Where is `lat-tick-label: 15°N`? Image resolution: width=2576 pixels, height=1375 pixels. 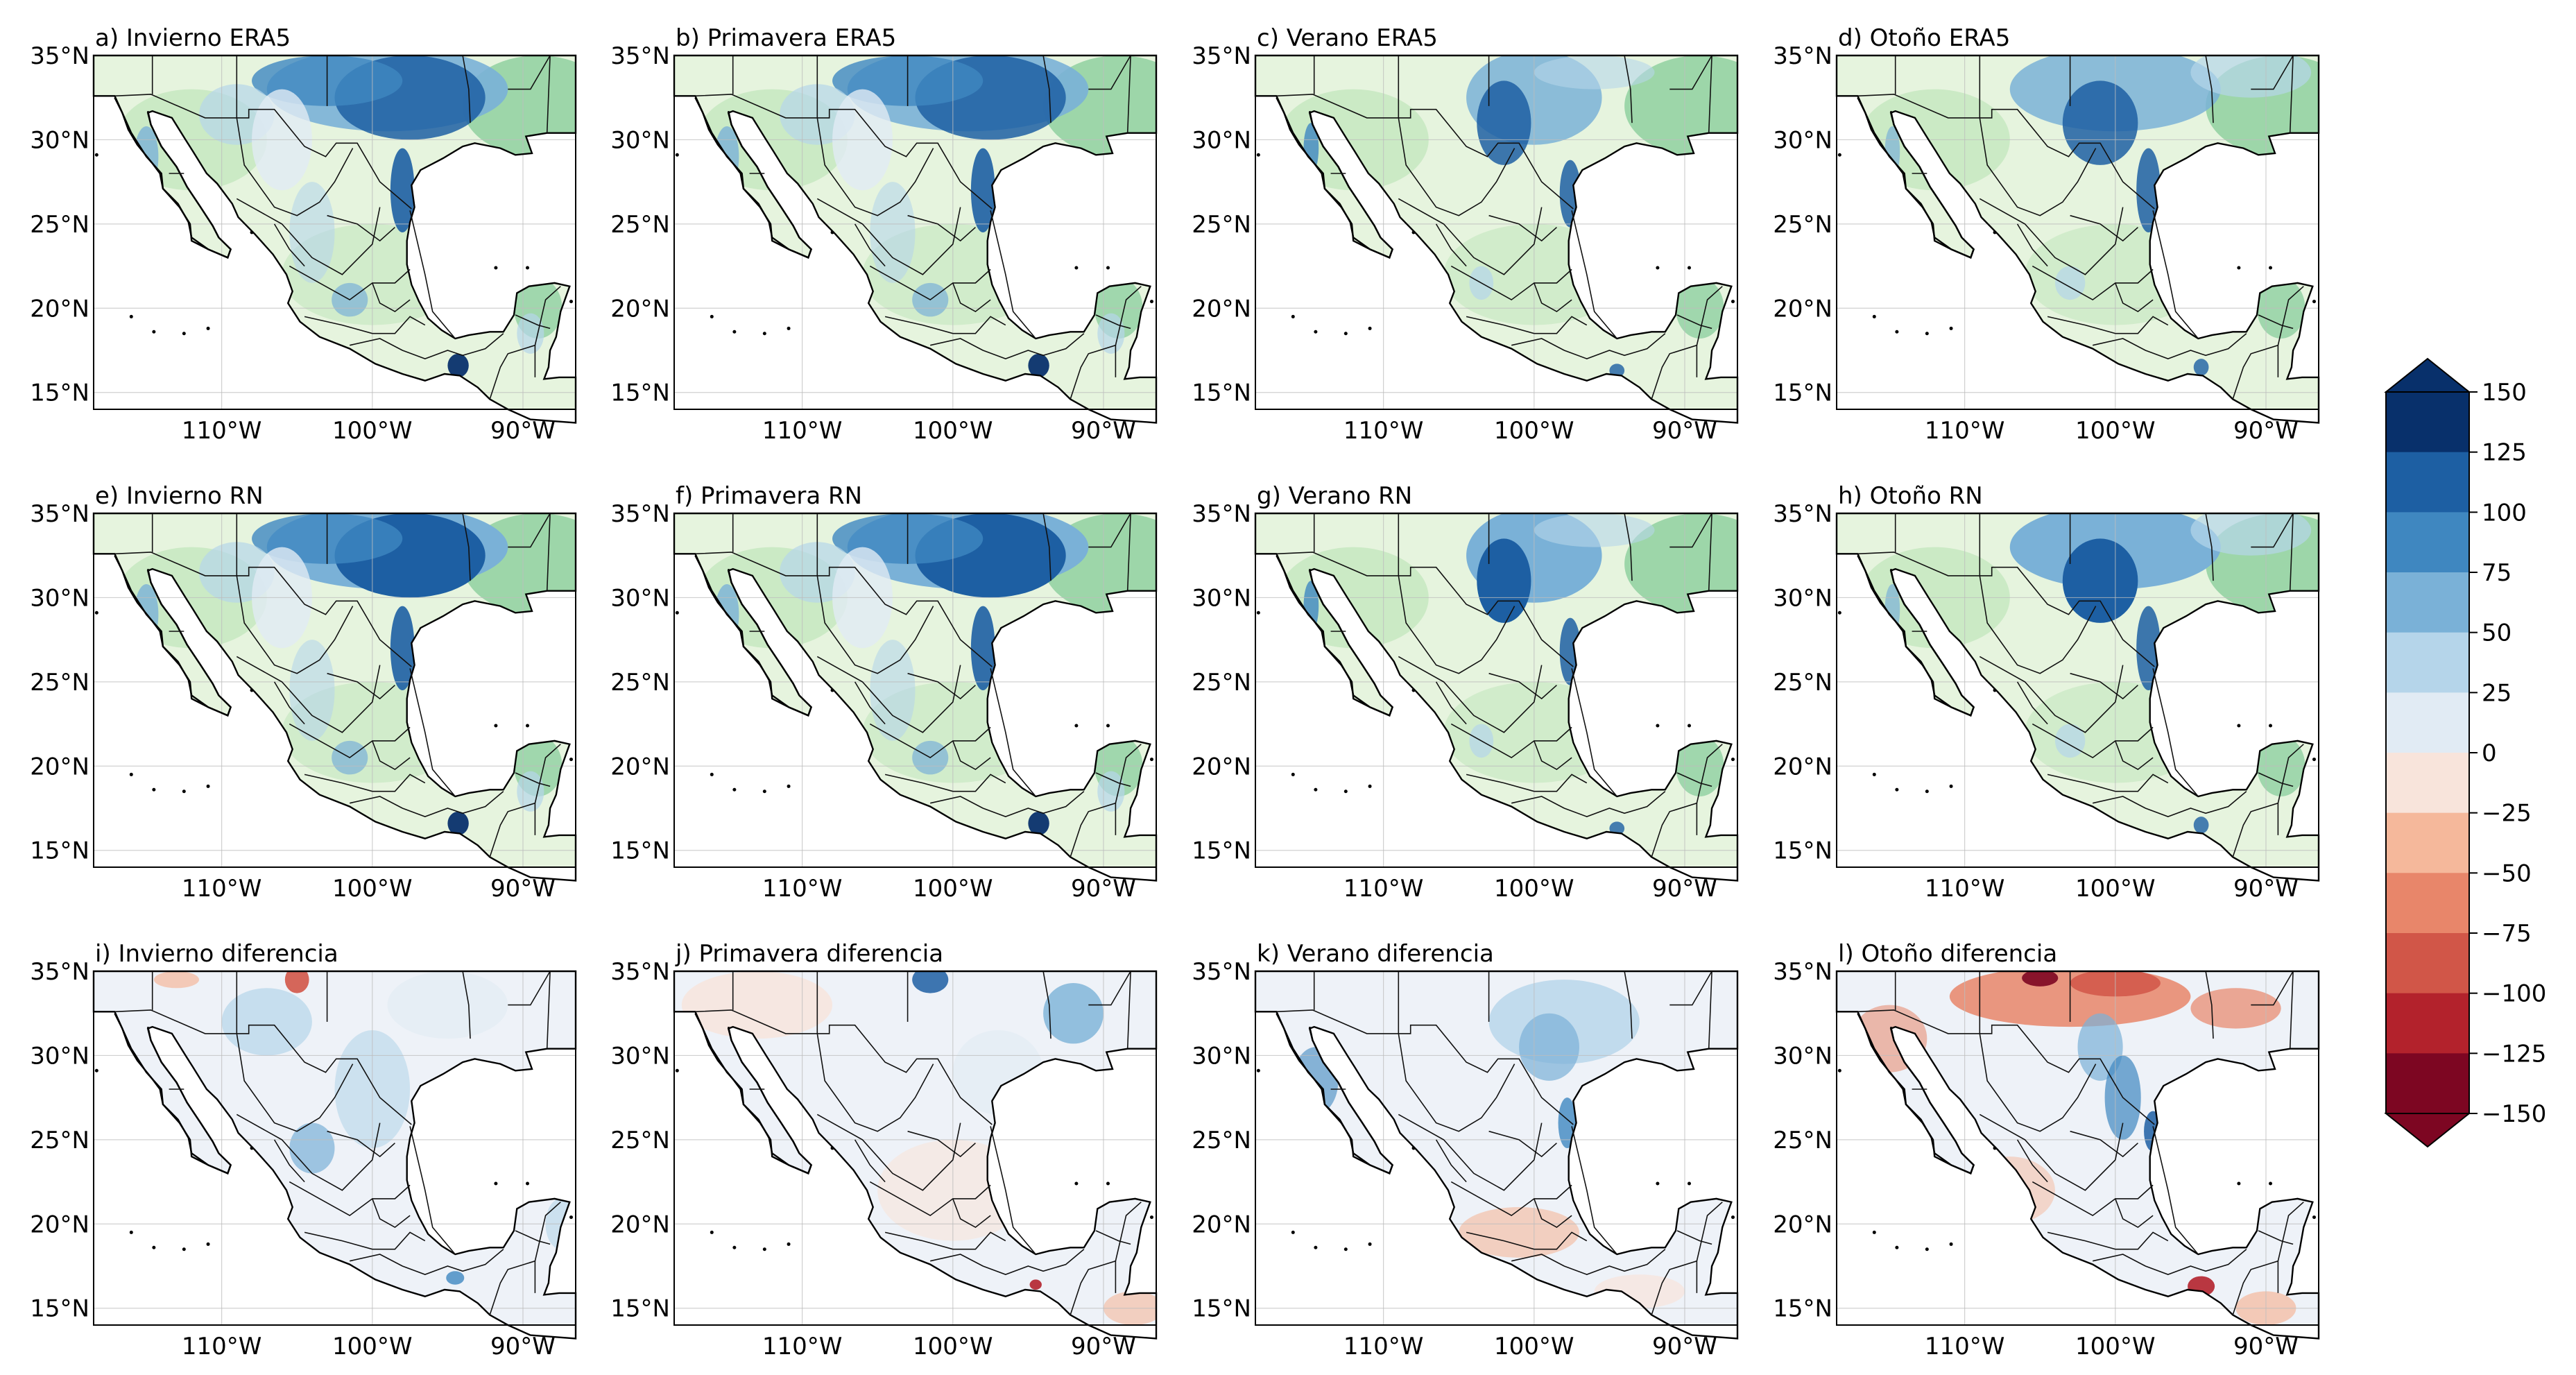
lat-tick-label: 15°N is located at coordinates (640, 1309).